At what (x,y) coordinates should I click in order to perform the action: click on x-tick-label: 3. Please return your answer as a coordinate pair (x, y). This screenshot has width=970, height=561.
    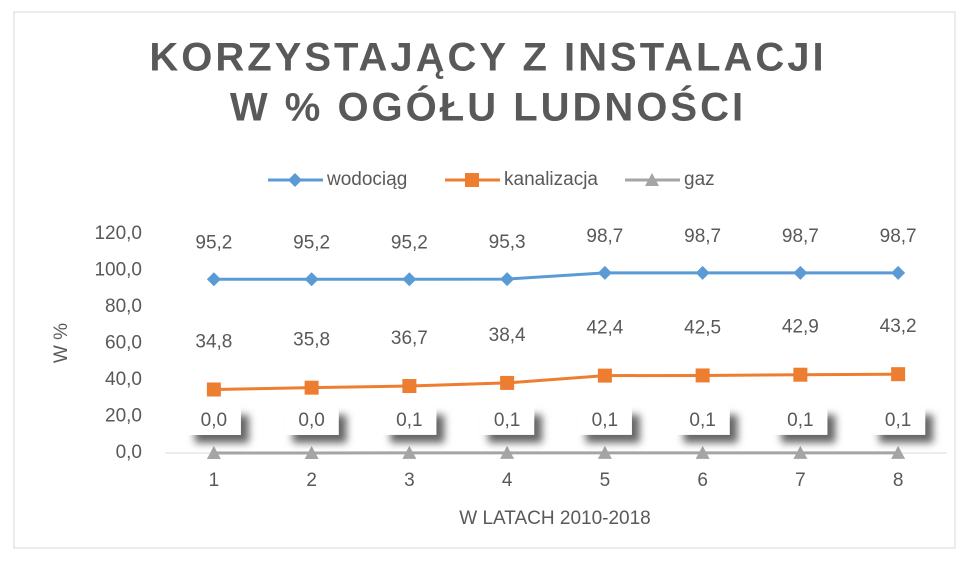
    Looking at the image, I should click on (409, 480).